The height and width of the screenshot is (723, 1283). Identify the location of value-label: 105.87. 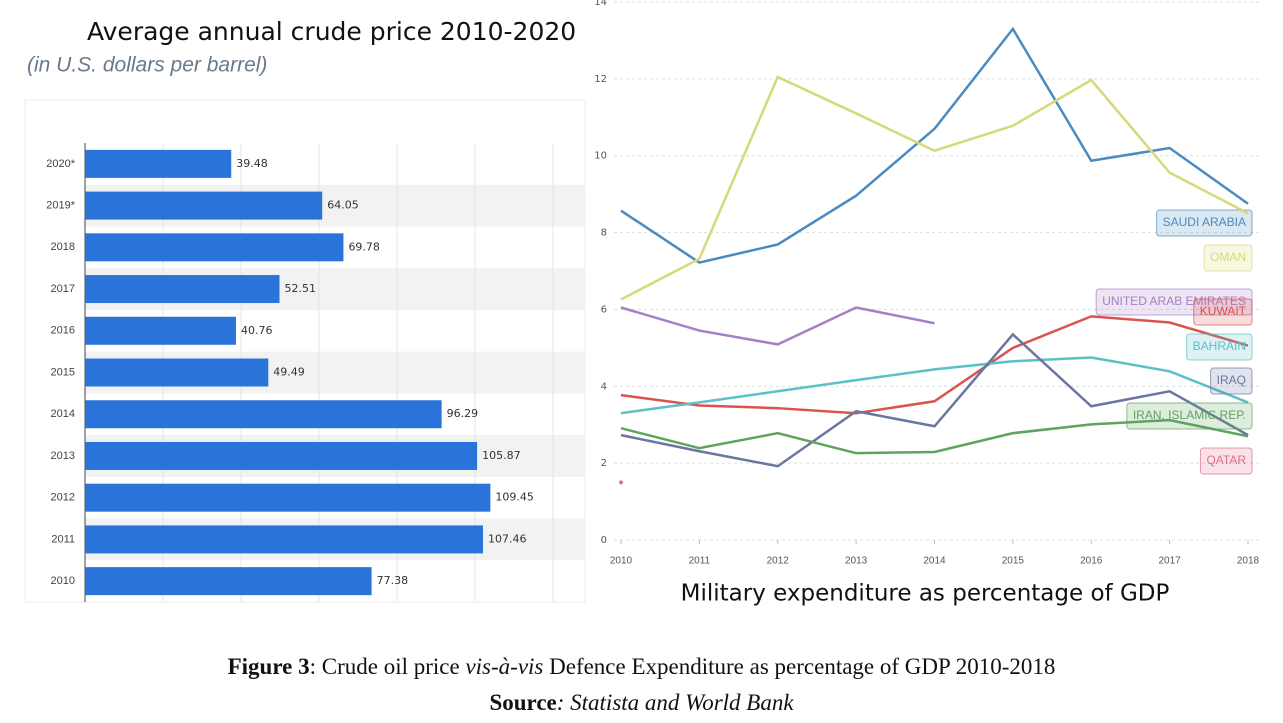
(501, 455).